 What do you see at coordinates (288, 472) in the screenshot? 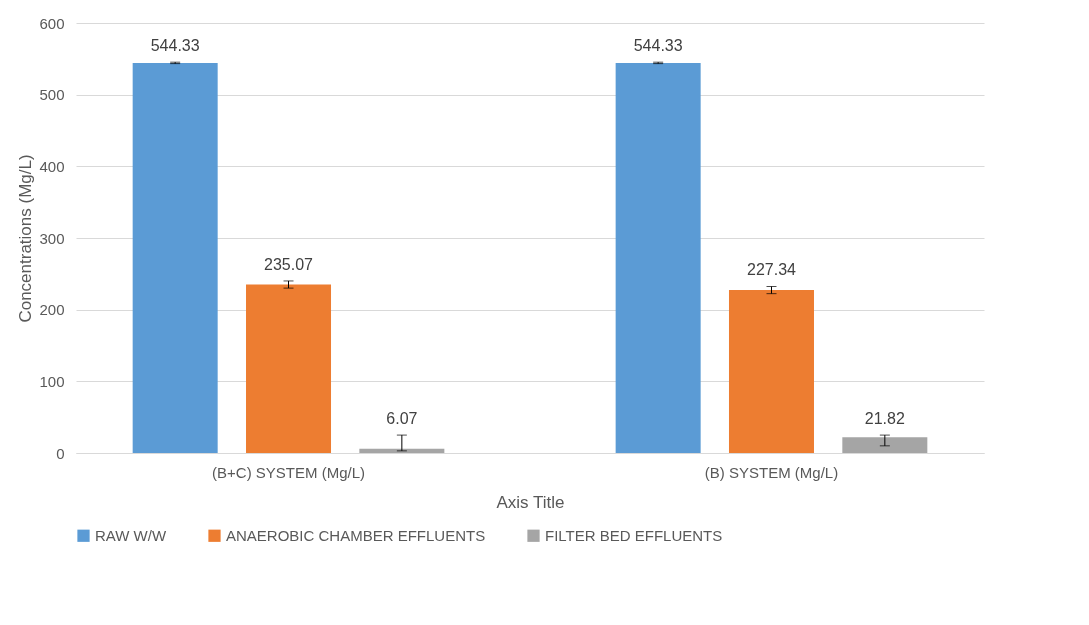
I see `x-tick-label: (B+C) SYSTEM (Mg/L)` at bounding box center [288, 472].